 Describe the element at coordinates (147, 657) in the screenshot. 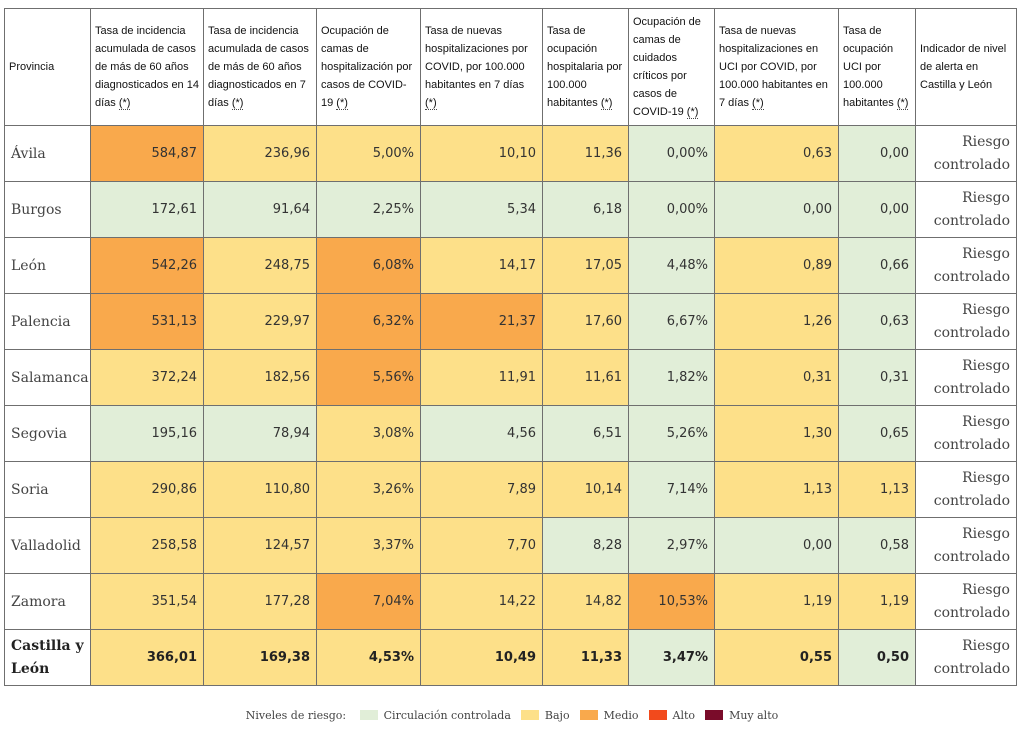

I see `indicator-value: 366,01` at that location.